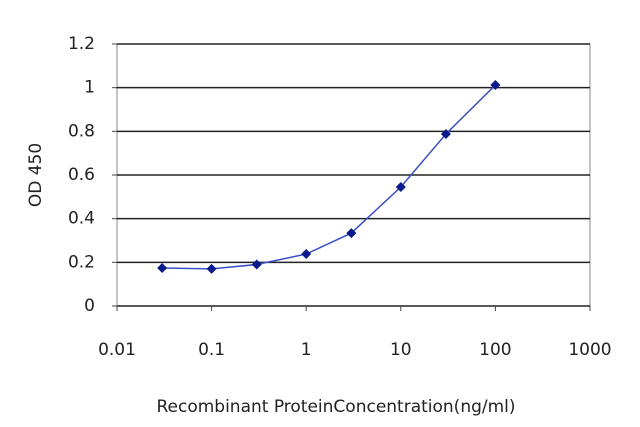  Describe the element at coordinates (335, 407) in the screenshot. I see `x-axis-label: Recombinant ProteinConcentration(ng/ml)` at that location.